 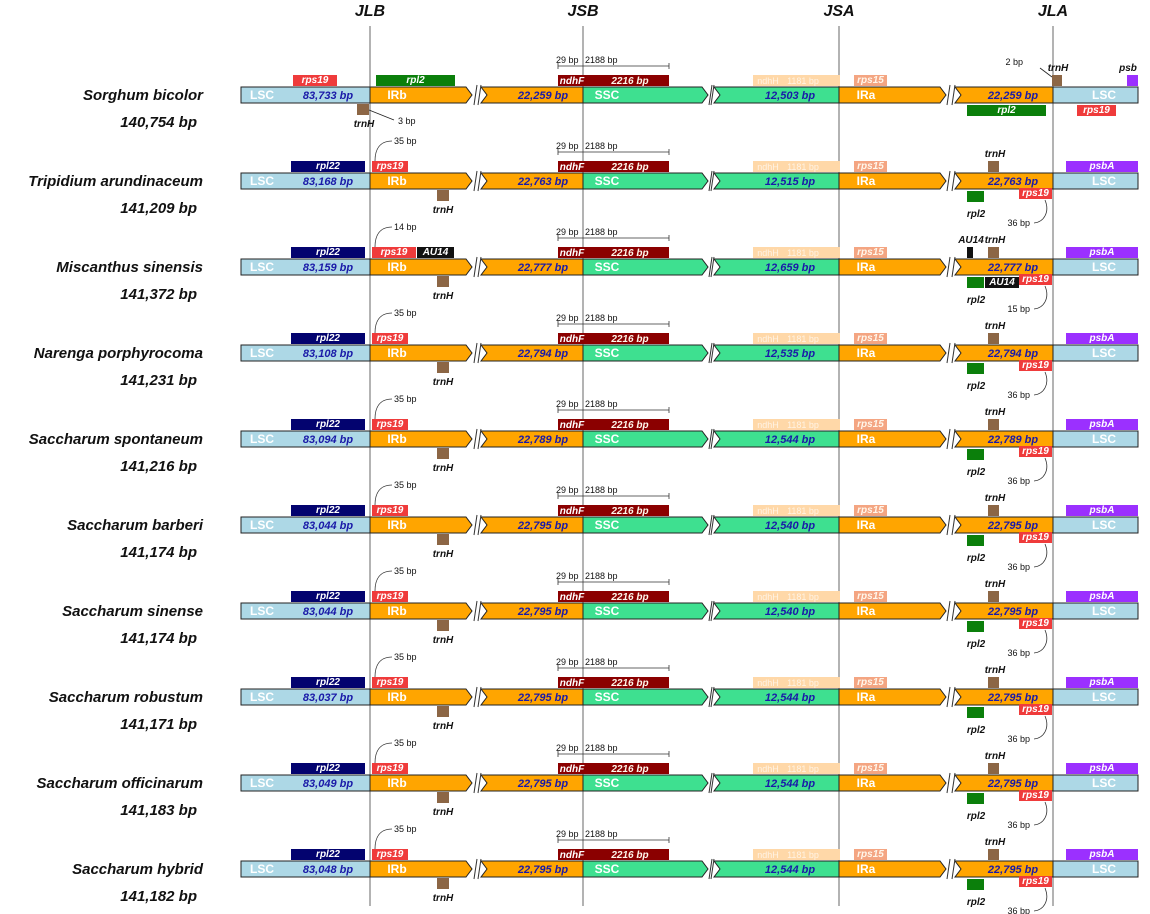 I want to click on psbA-box, so click(x=1132, y=80).